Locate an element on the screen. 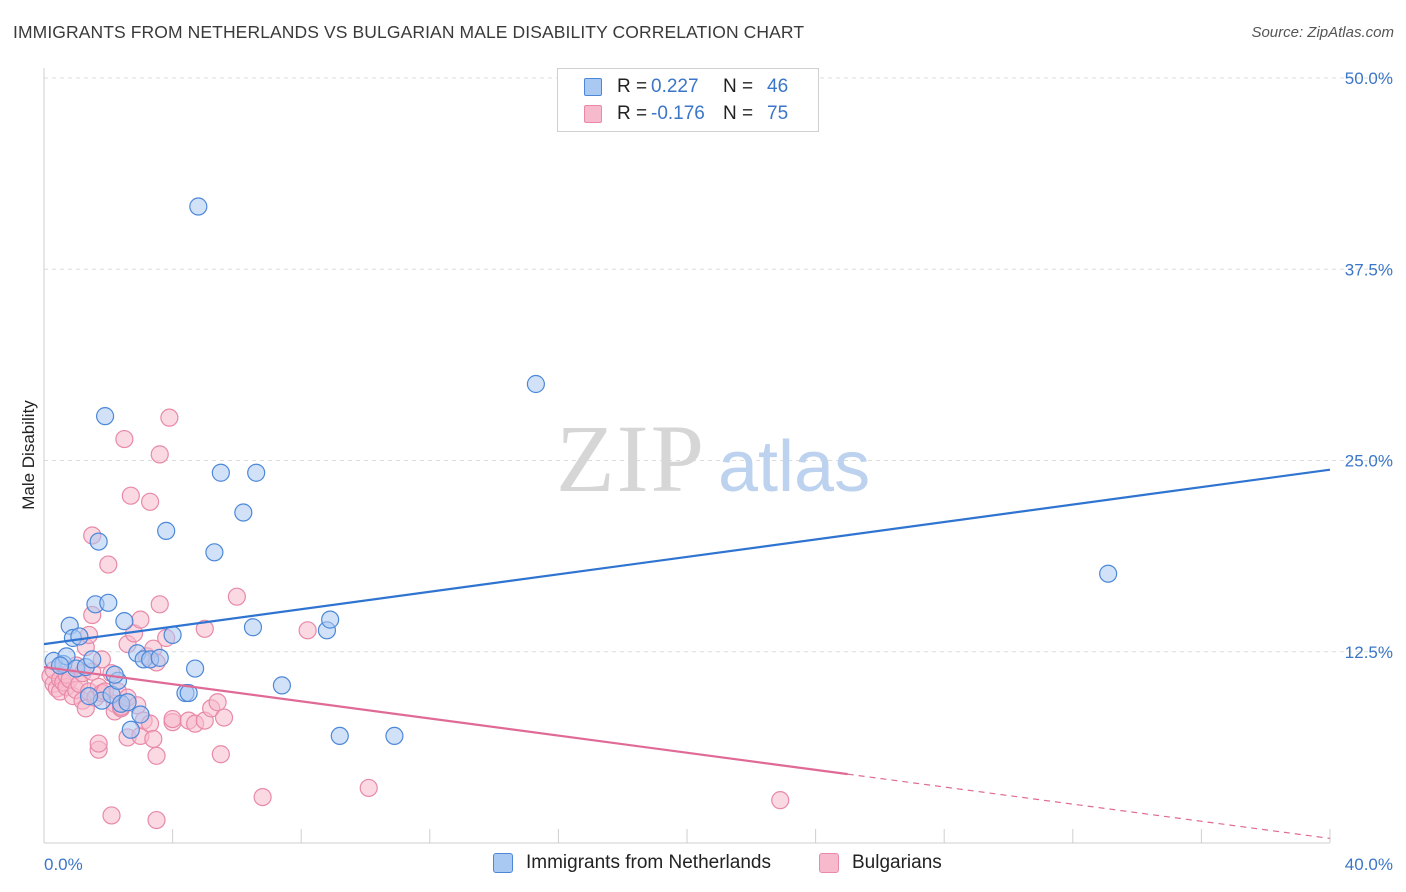 This screenshot has height=892, width=1406. y-tick-label: 37.5% is located at coordinates (1369, 269).